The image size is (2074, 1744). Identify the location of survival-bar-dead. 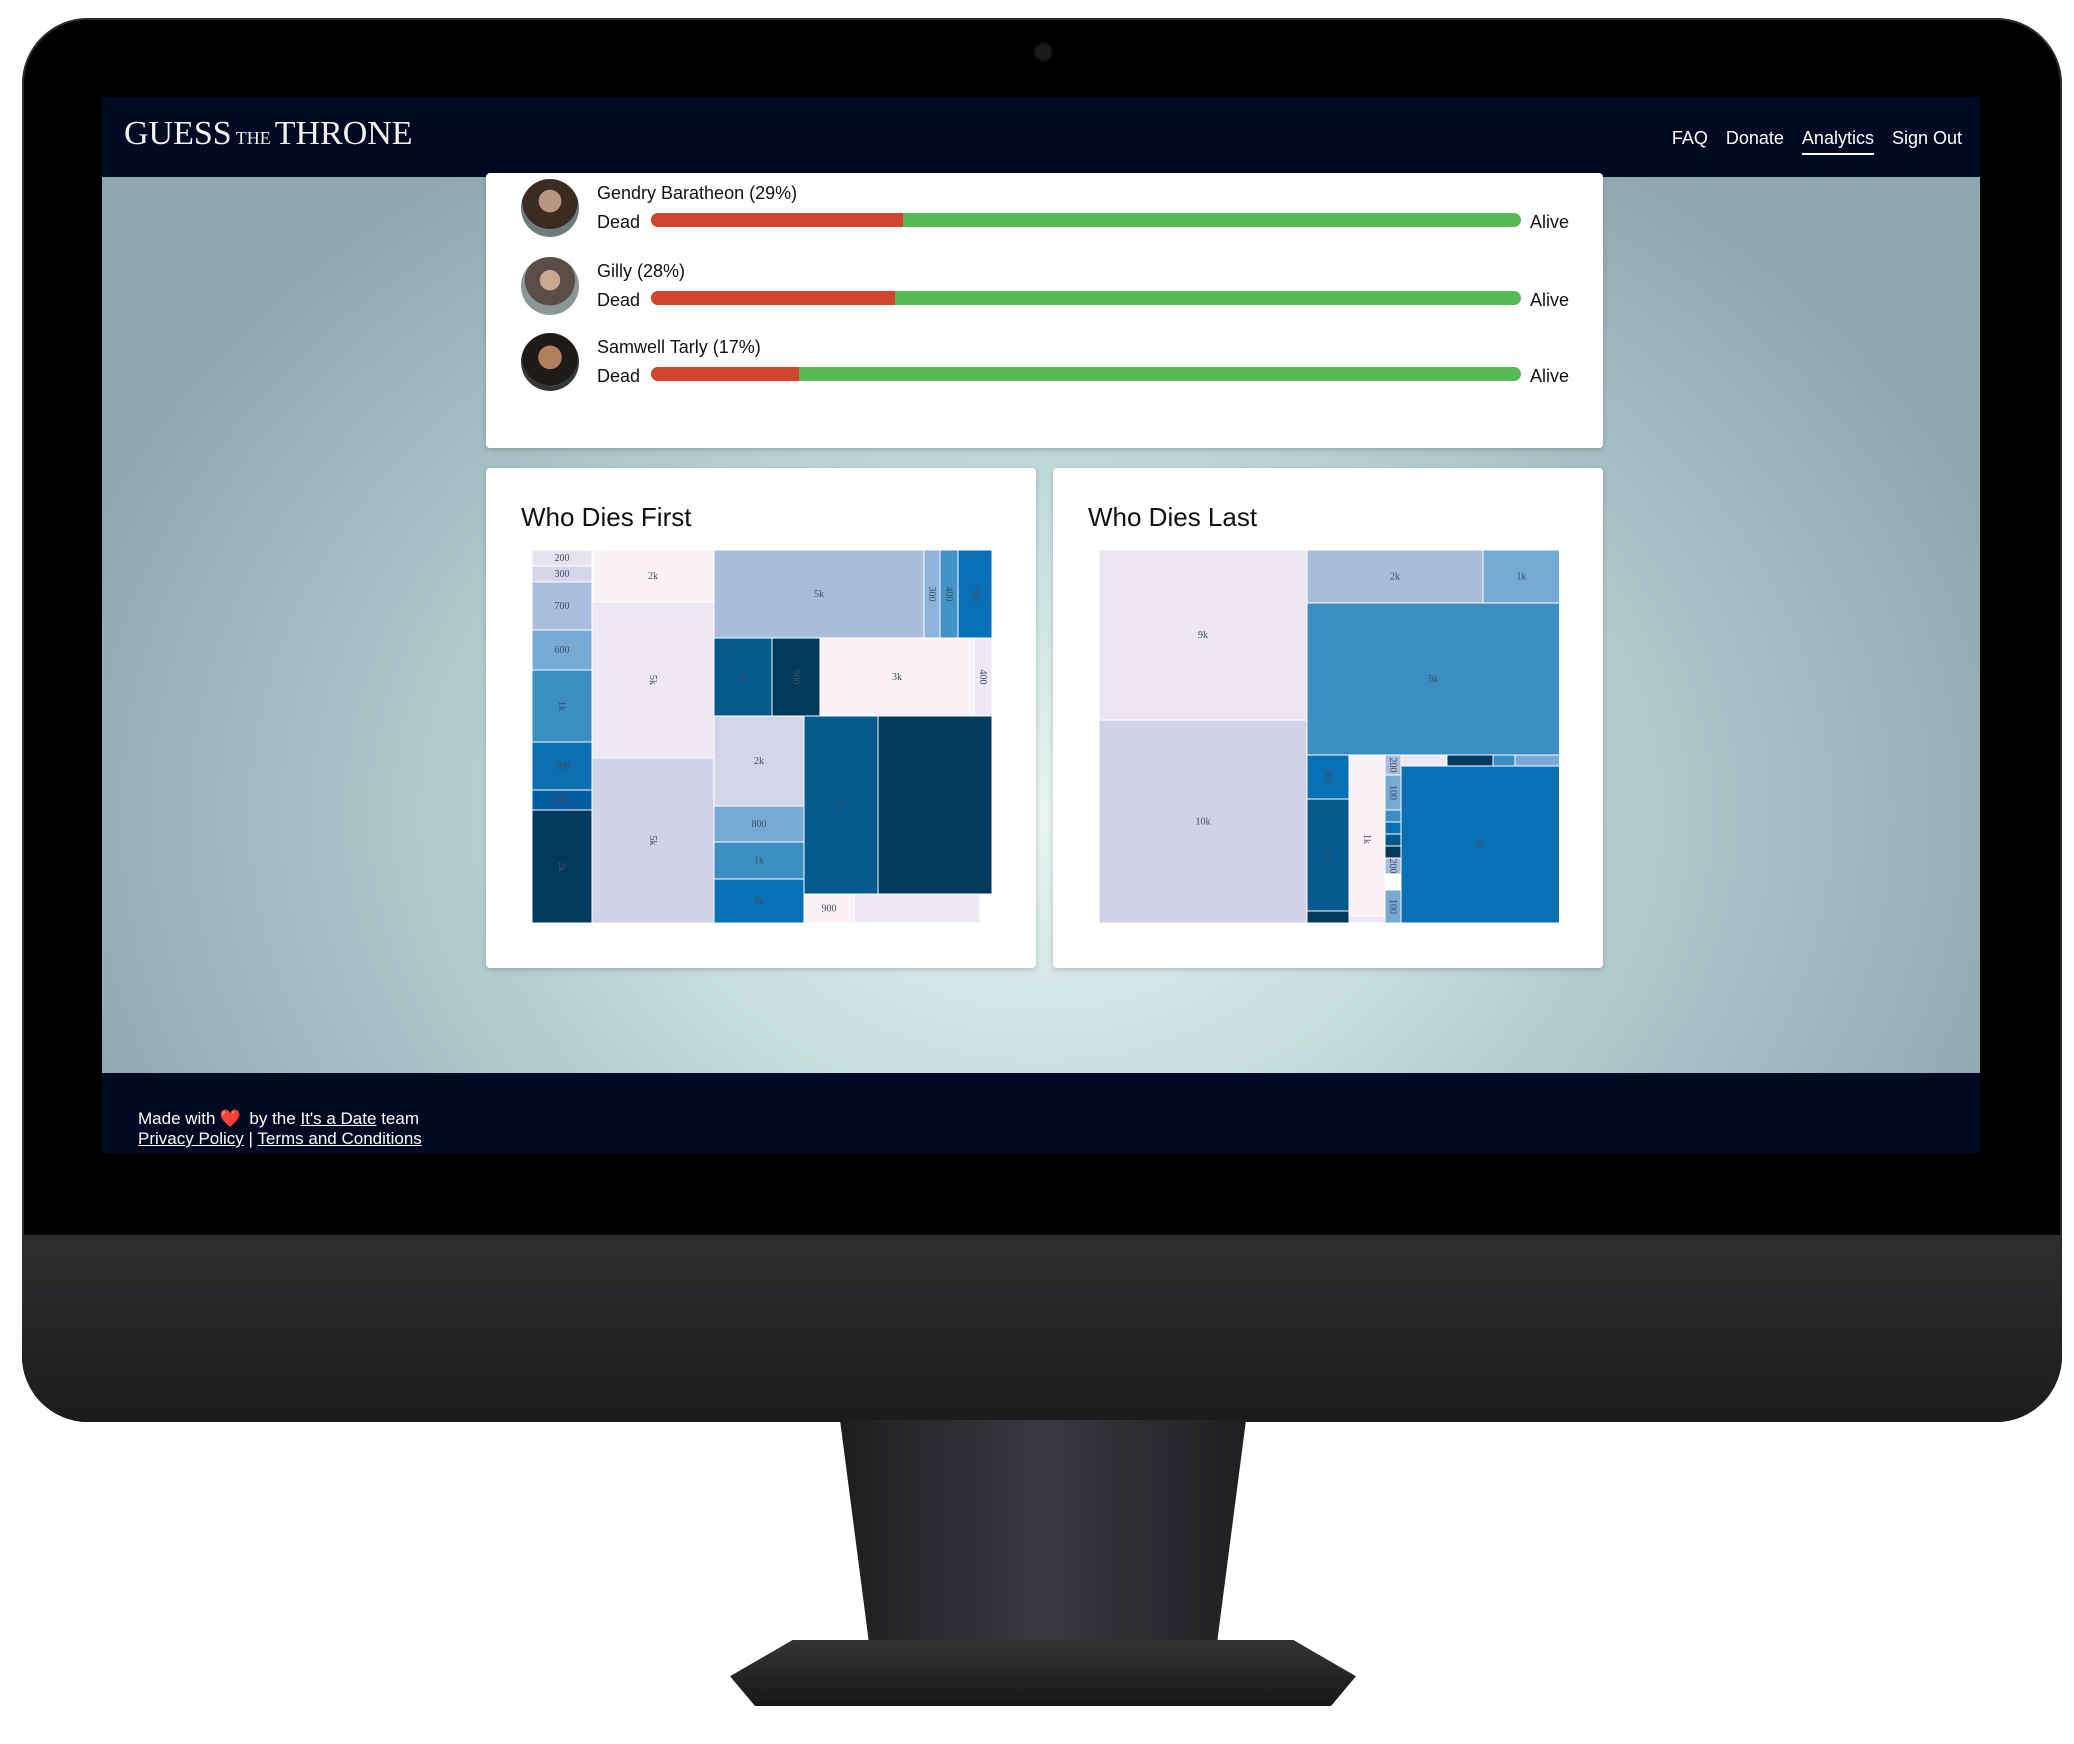
(773, 298).